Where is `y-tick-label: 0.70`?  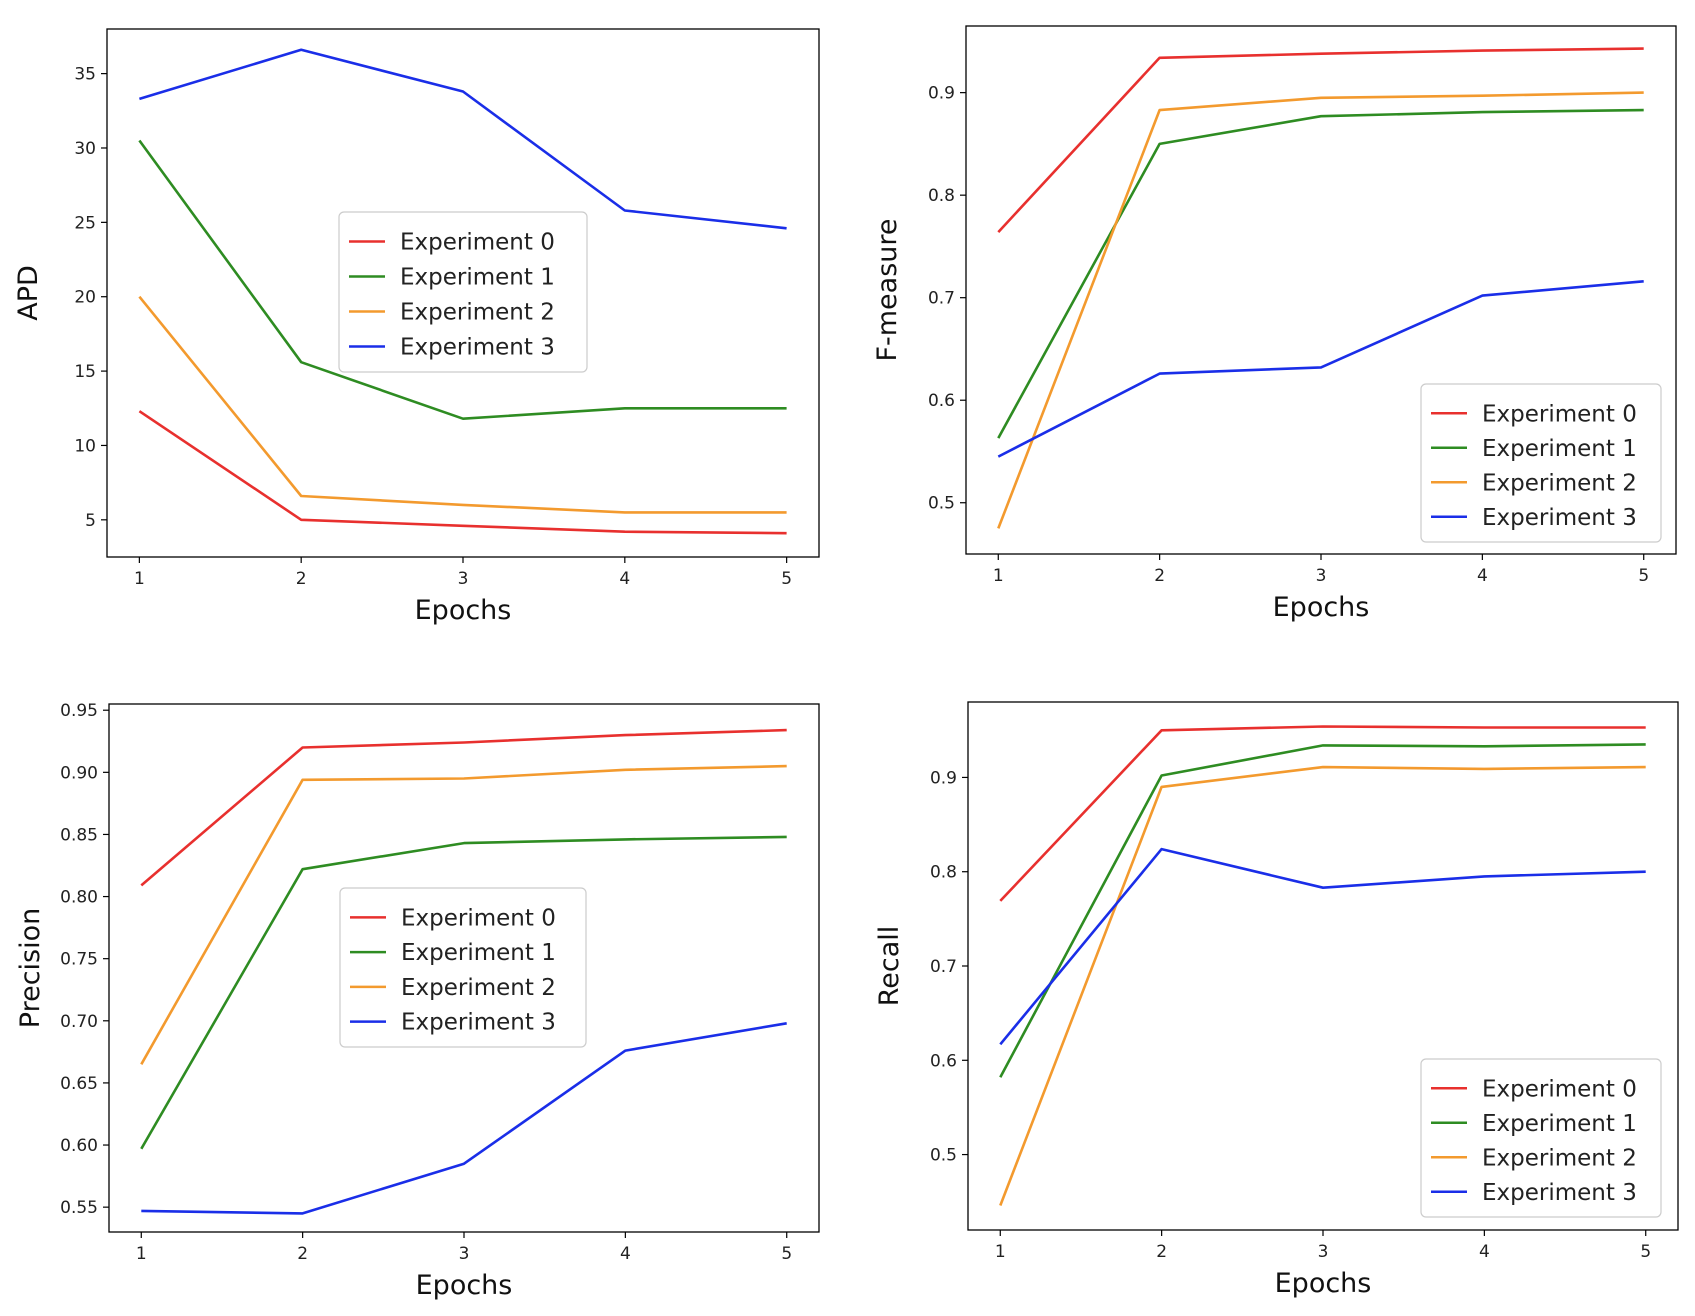
y-tick-label: 0.70 is located at coordinates (79, 1022).